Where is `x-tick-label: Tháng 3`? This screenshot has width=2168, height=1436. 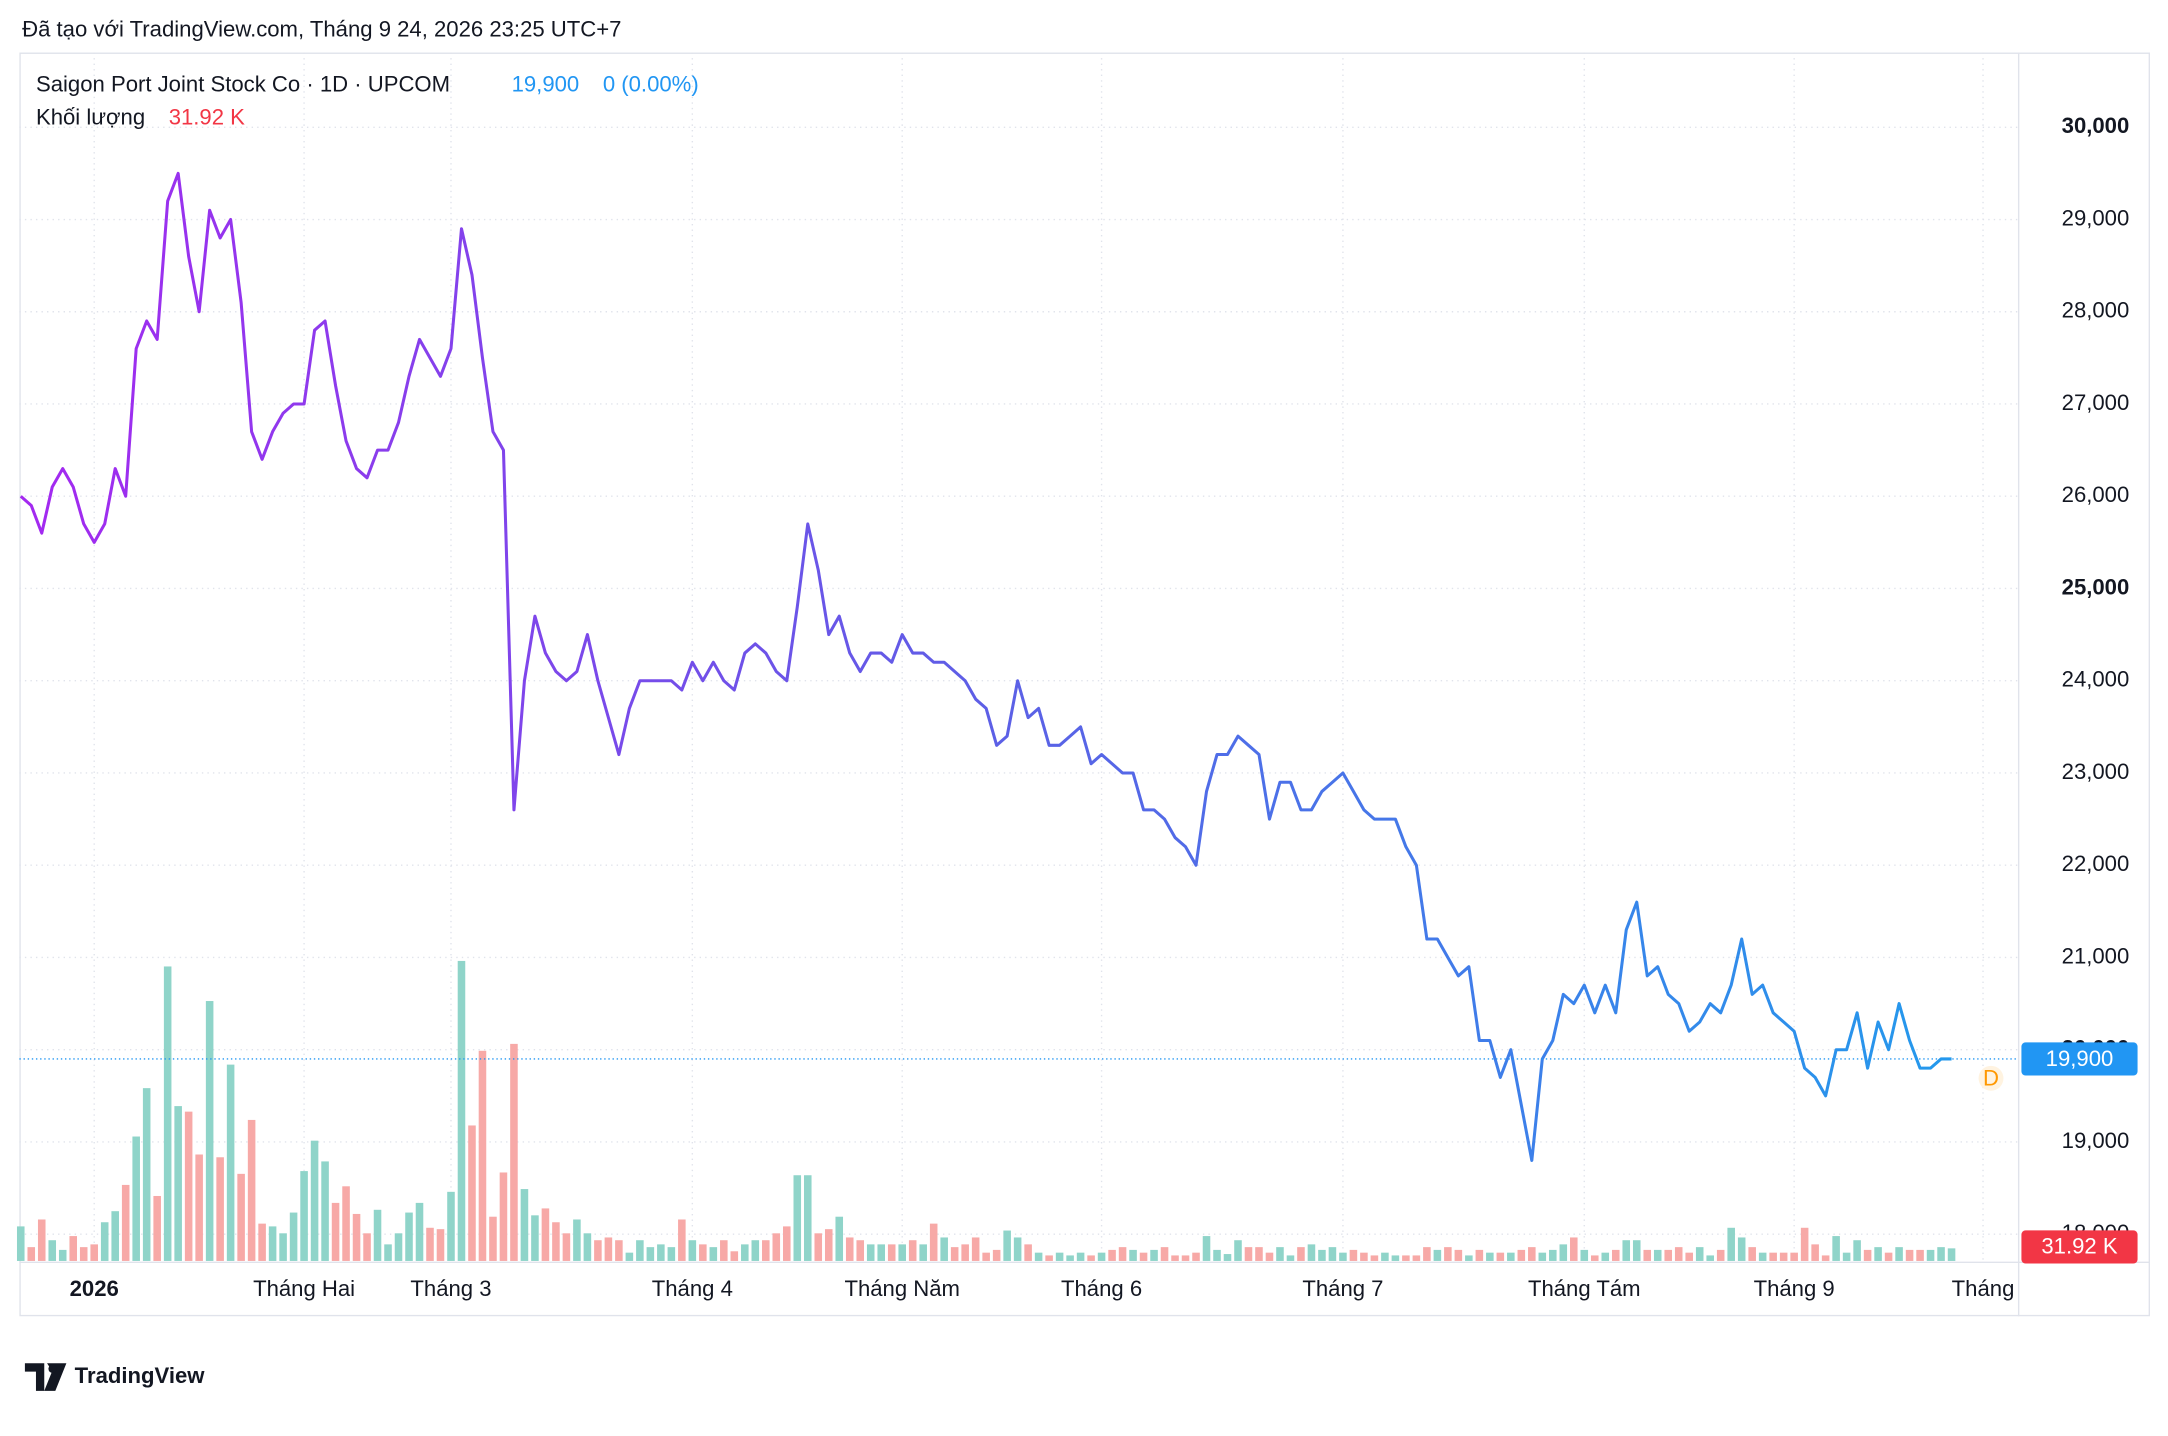
x-tick-label: Tháng 3 is located at coordinates (450, 1288).